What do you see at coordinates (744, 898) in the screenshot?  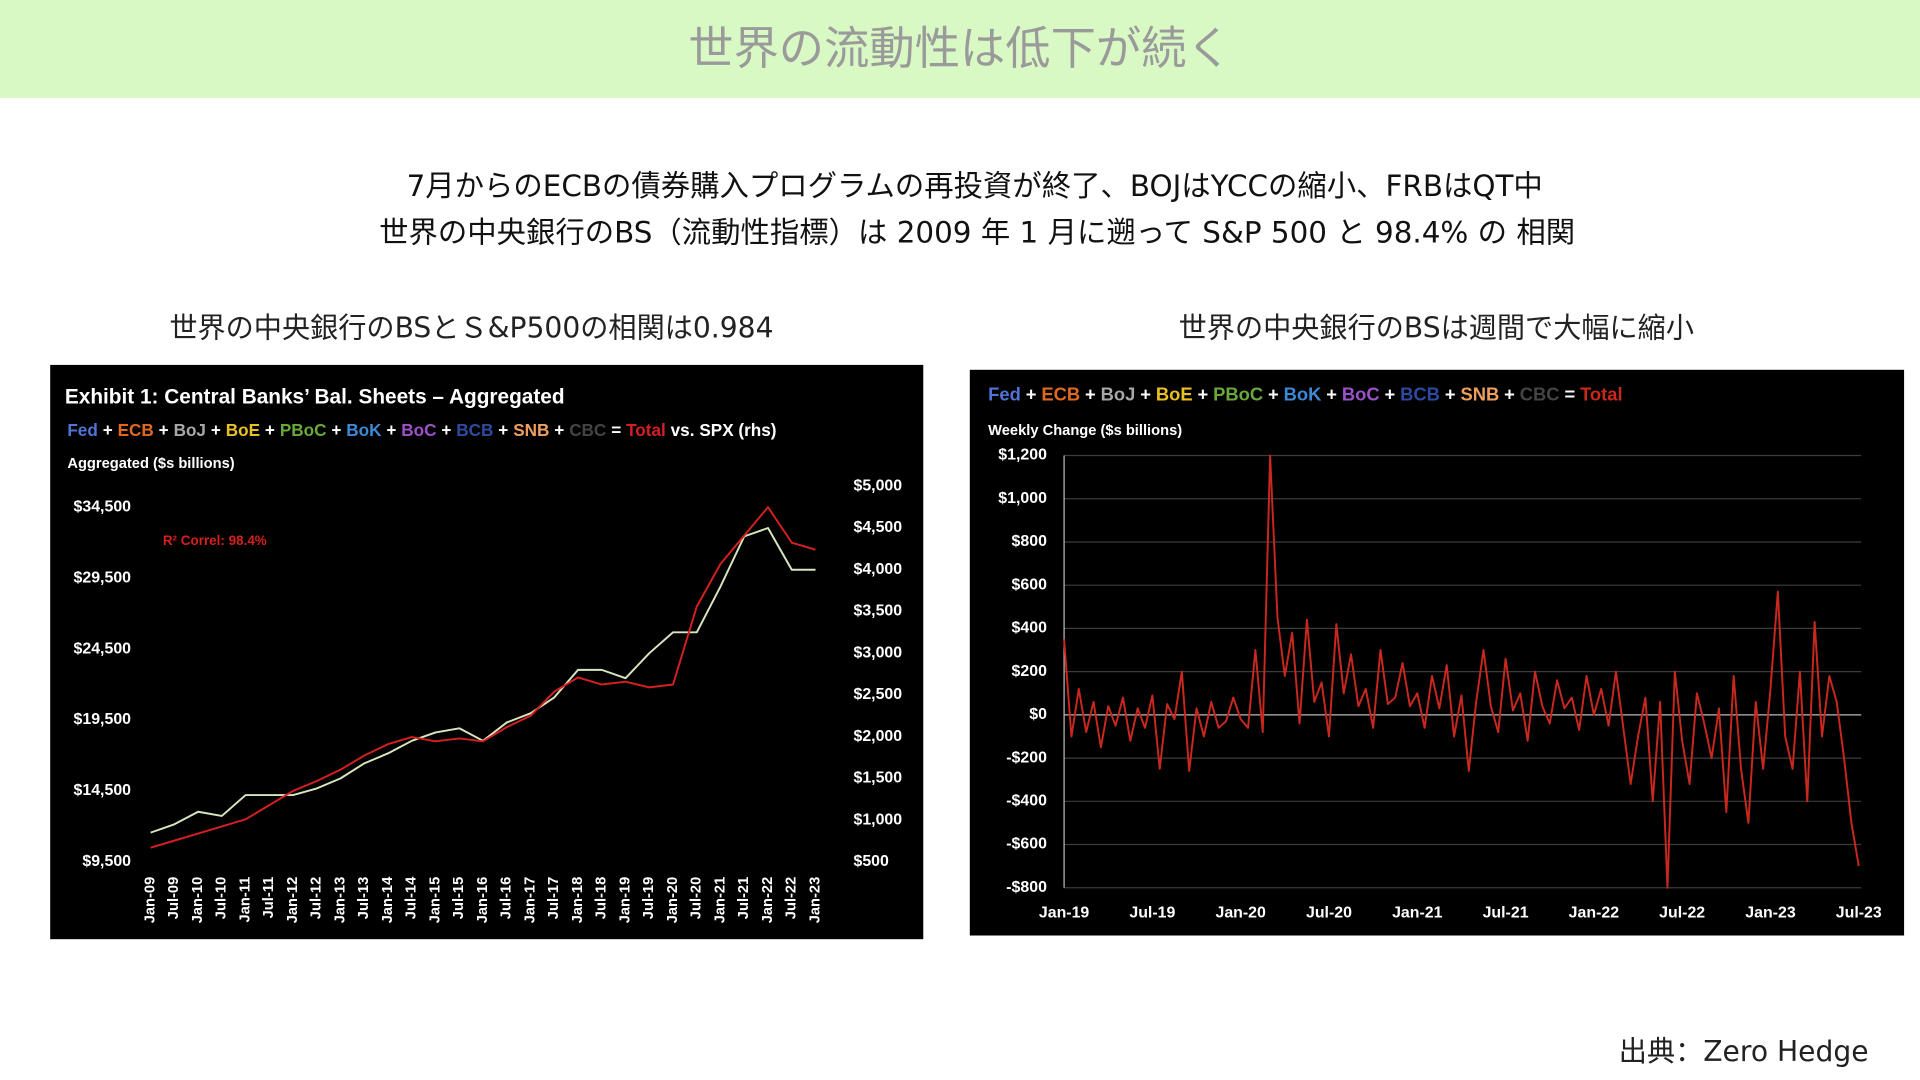 I see `x-tick-label: Jul-21` at bounding box center [744, 898].